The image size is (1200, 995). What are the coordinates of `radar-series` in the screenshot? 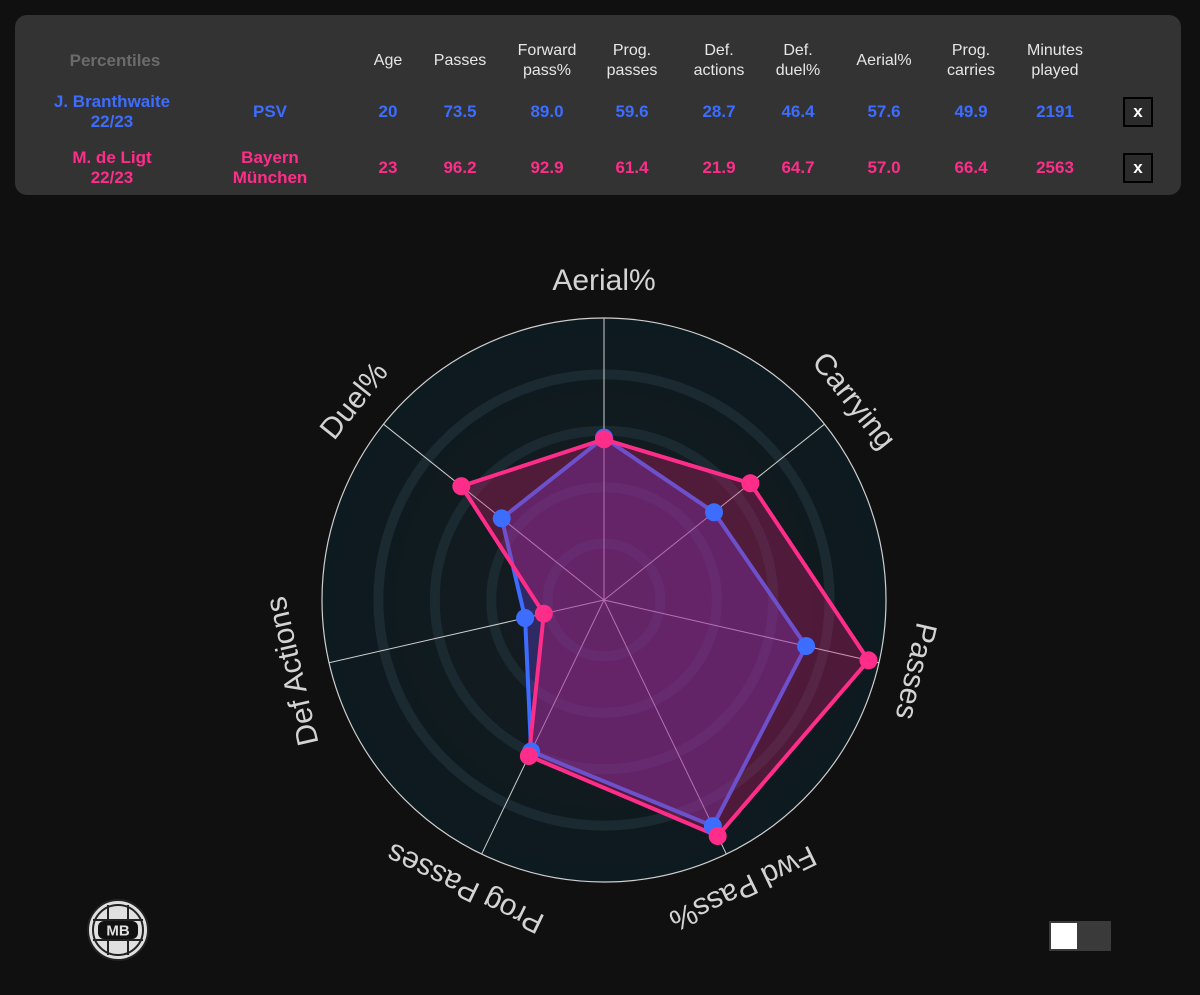 It's located at (665, 637).